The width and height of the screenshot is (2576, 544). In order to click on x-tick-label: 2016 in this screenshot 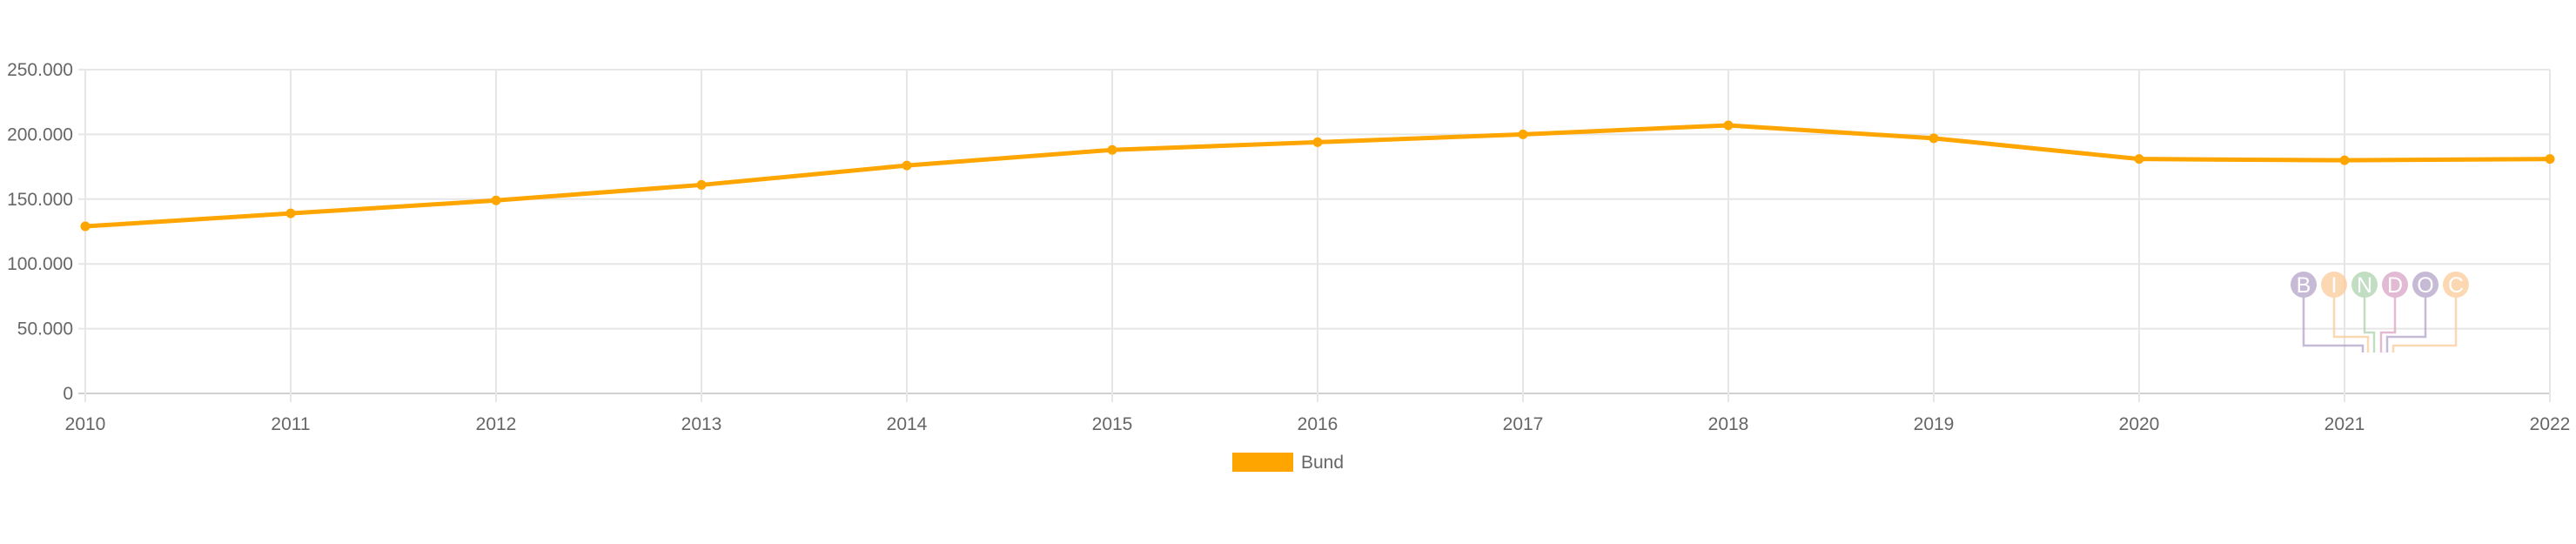, I will do `click(1318, 424)`.